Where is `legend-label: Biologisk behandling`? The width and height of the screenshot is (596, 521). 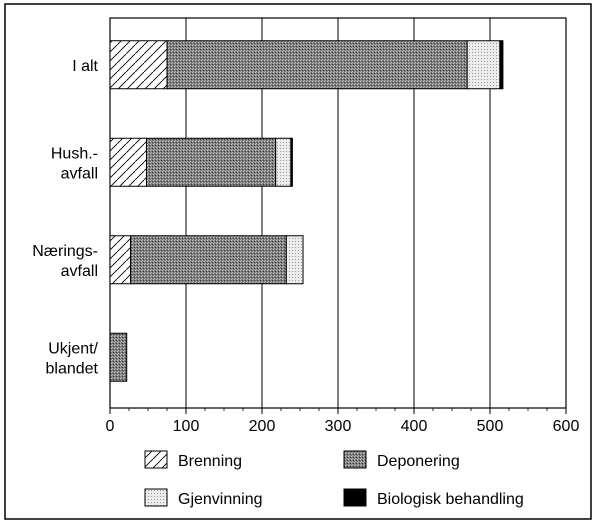
legend-label: Biologisk behandling is located at coordinates (450, 499).